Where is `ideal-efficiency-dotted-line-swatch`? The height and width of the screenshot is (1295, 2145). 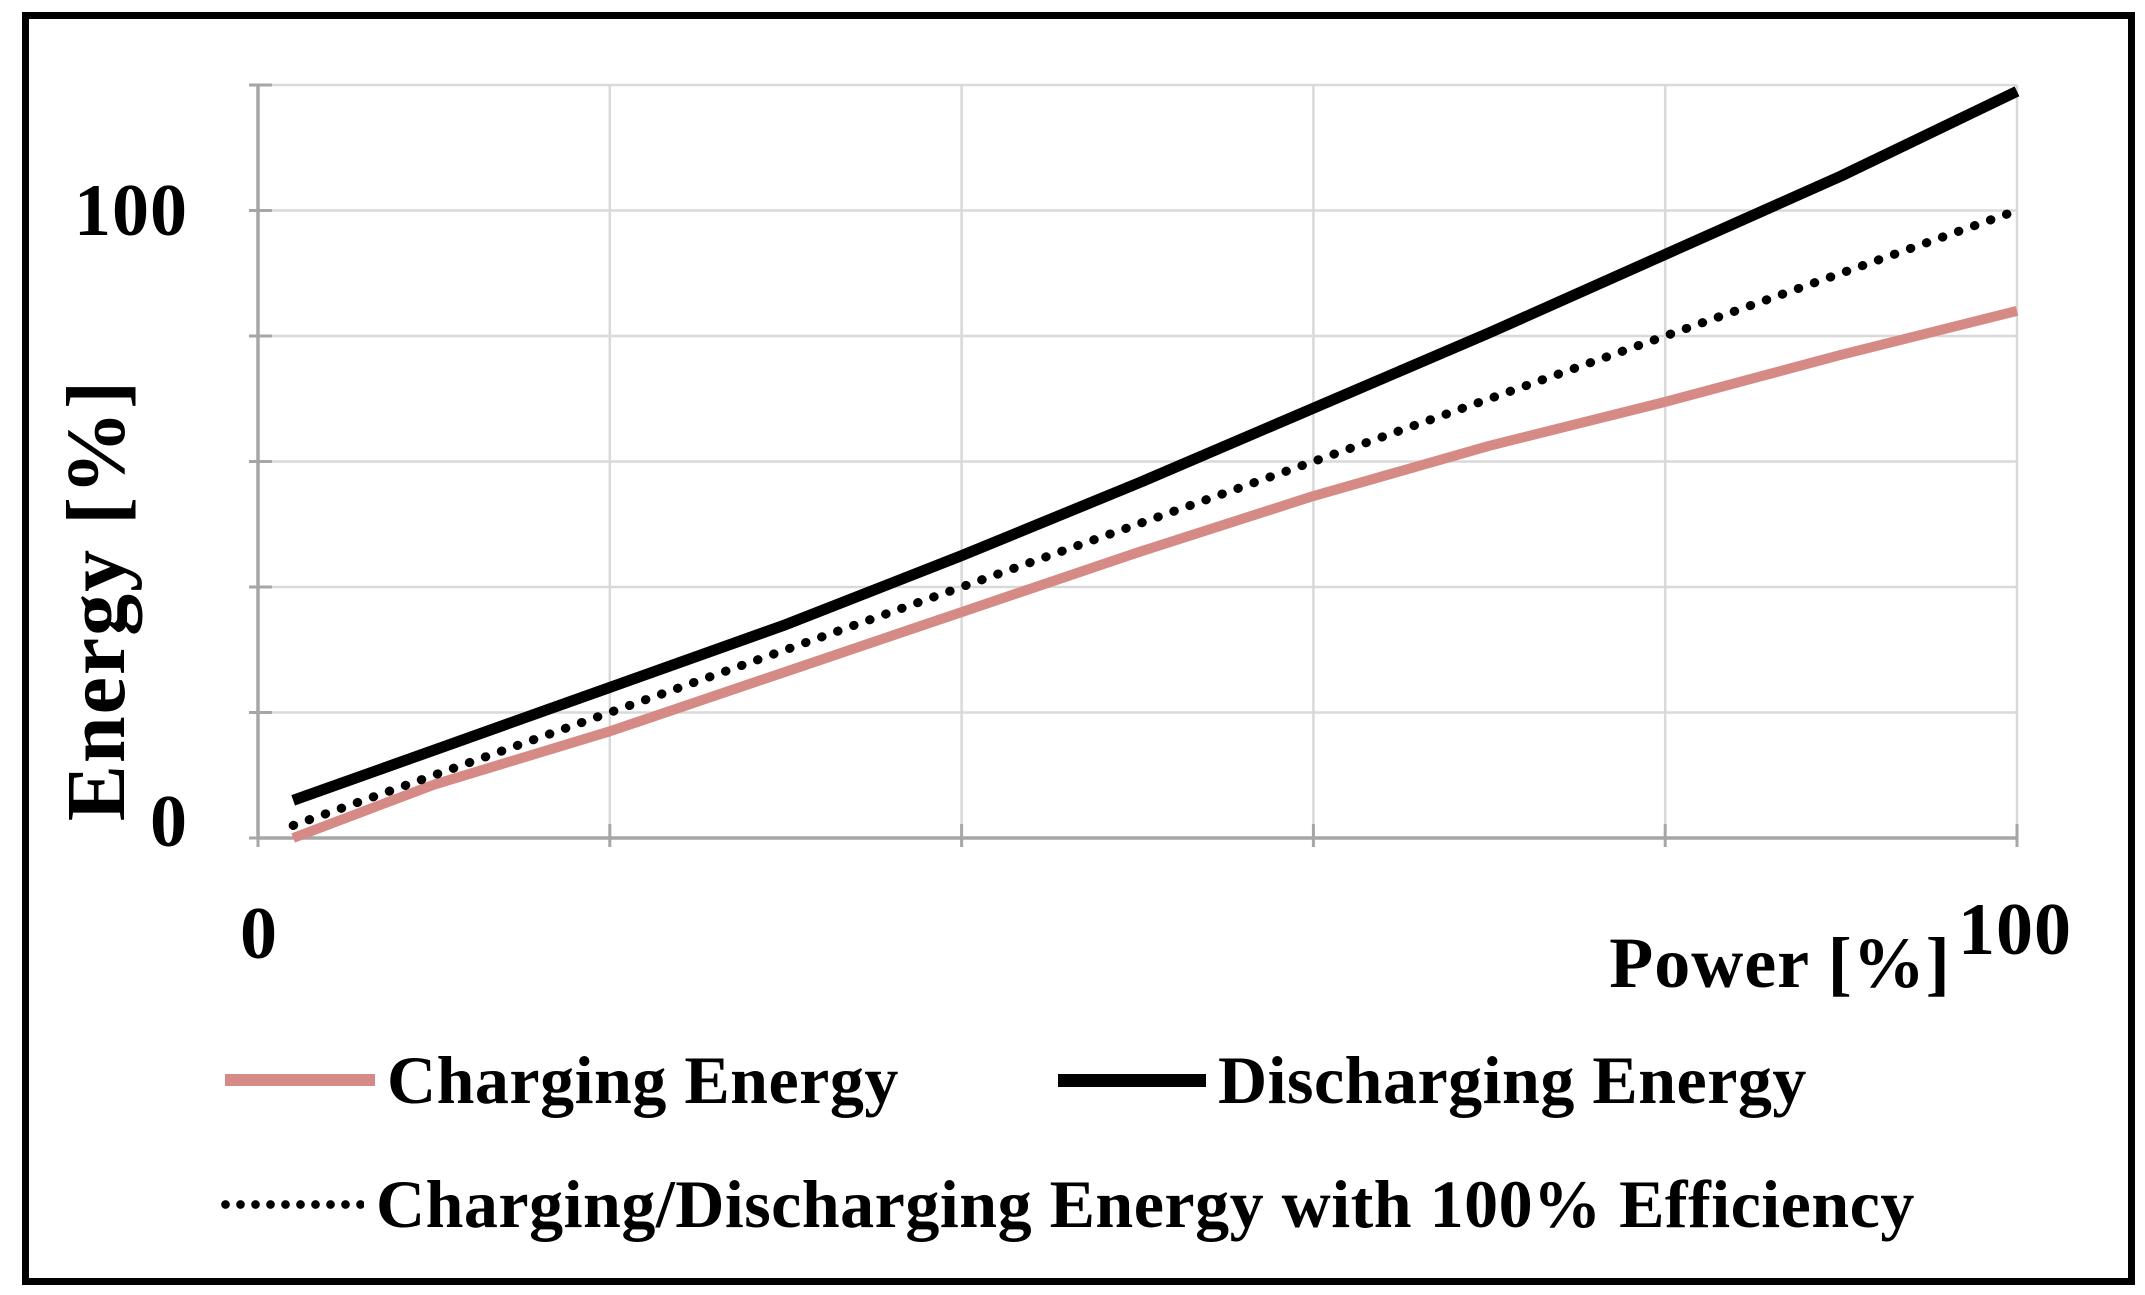
ideal-efficiency-dotted-line-swatch is located at coordinates (291, 1204).